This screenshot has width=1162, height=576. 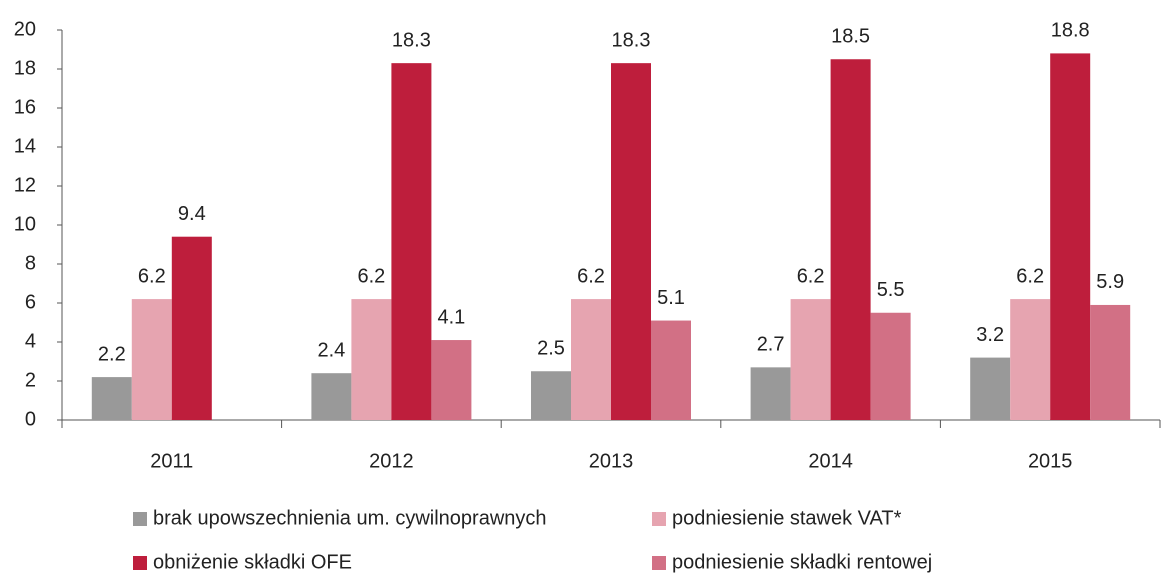 I want to click on y-tick-label: 8, so click(x=30, y=263).